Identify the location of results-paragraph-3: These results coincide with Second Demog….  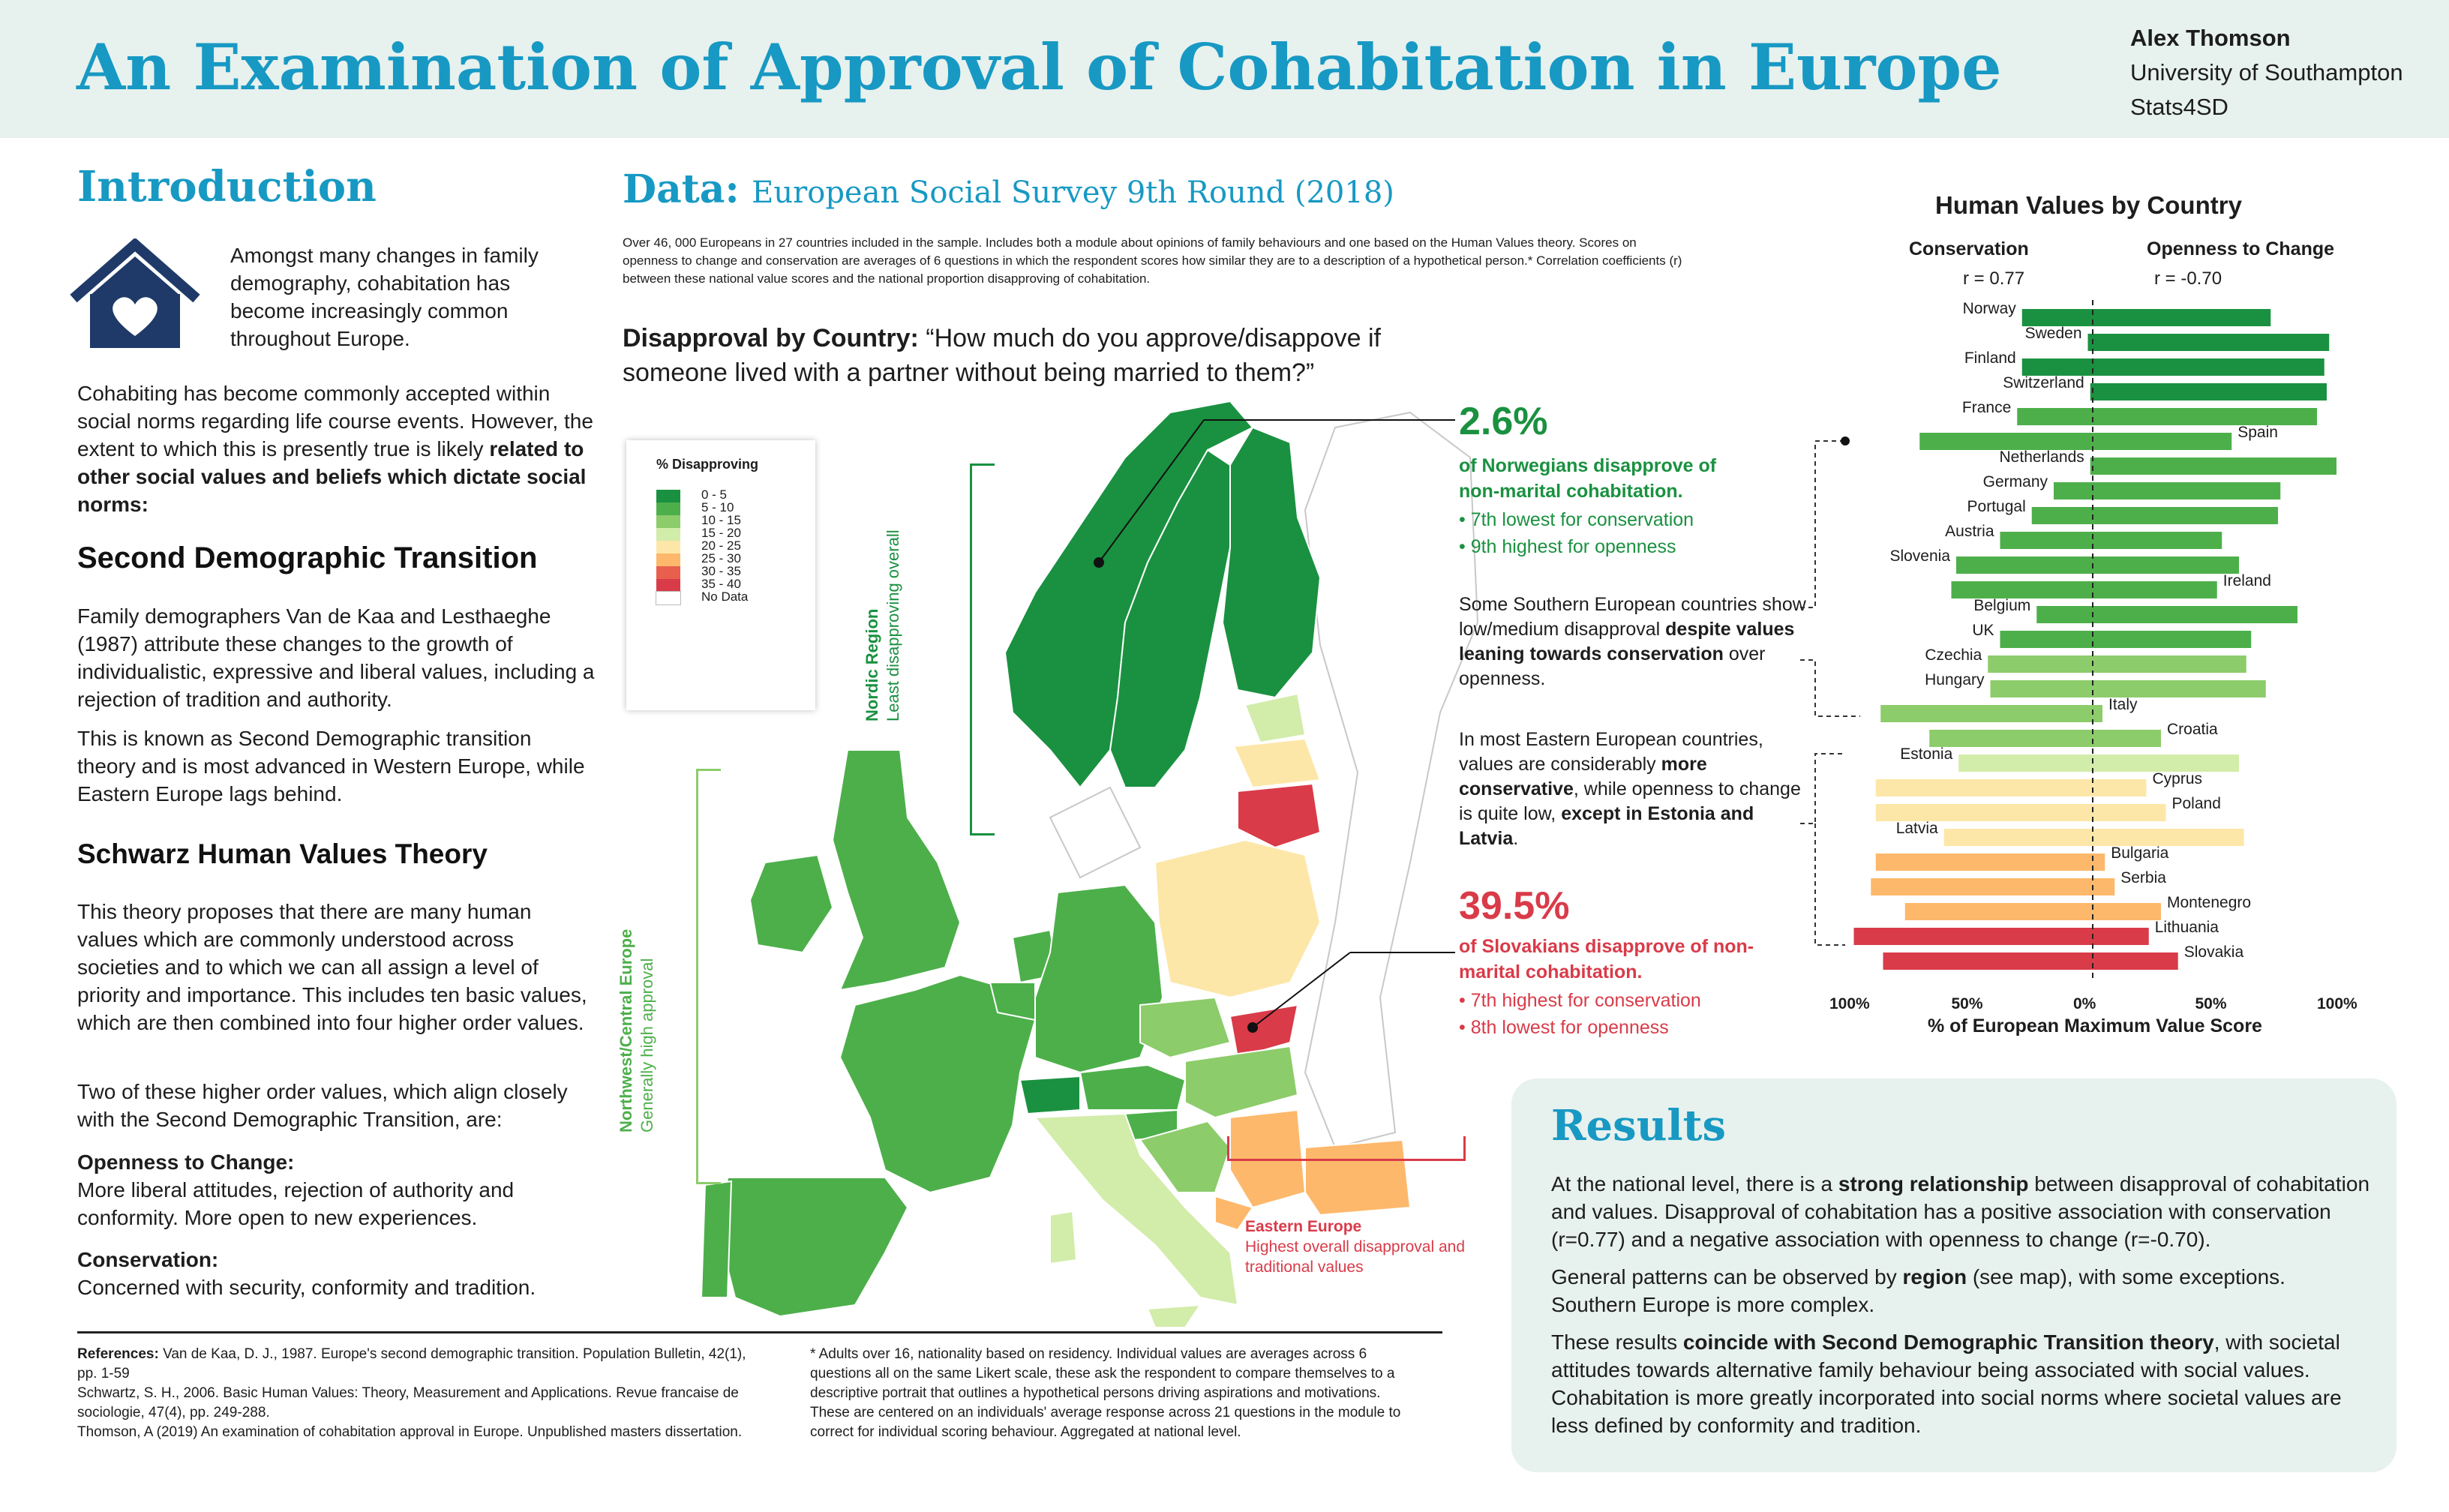
(1961, 1383).